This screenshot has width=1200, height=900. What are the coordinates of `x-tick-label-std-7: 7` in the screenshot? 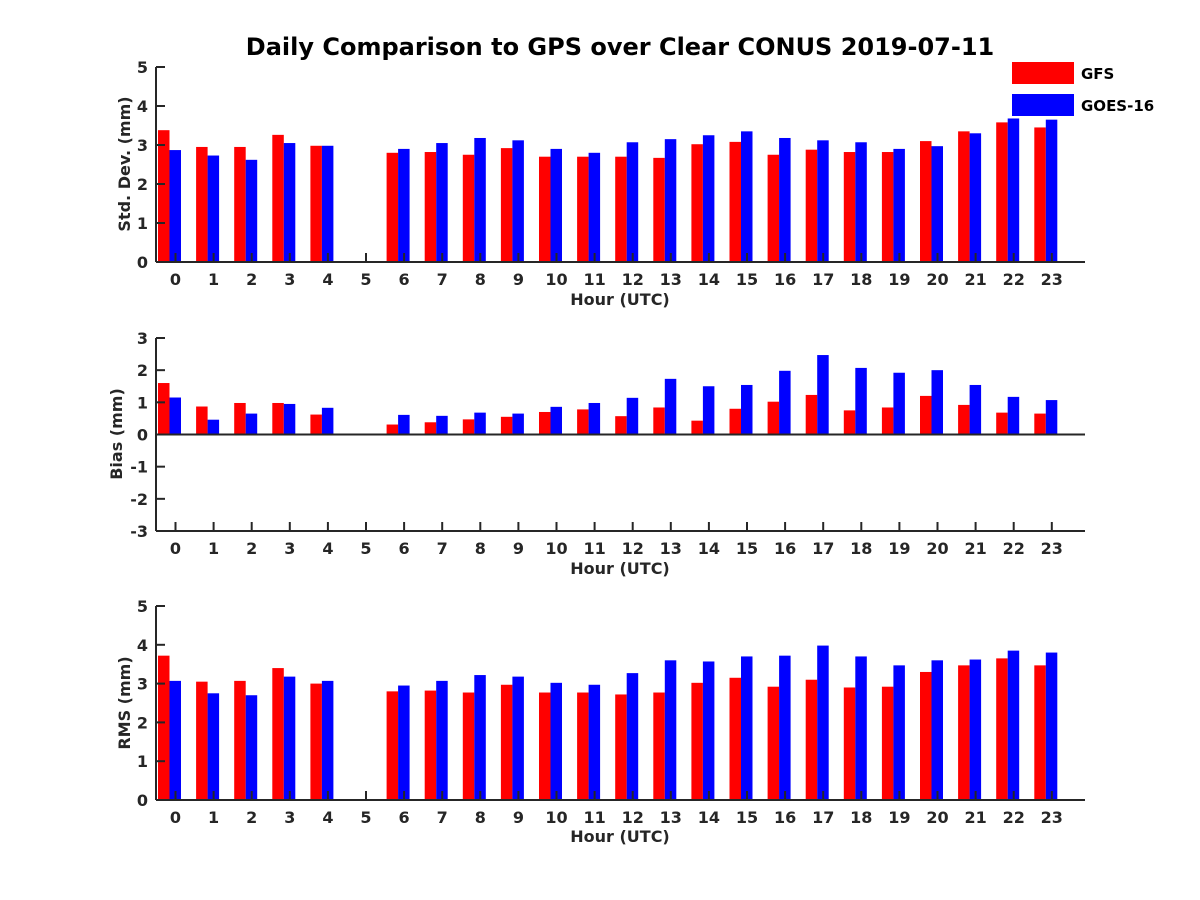 It's located at (442, 279).